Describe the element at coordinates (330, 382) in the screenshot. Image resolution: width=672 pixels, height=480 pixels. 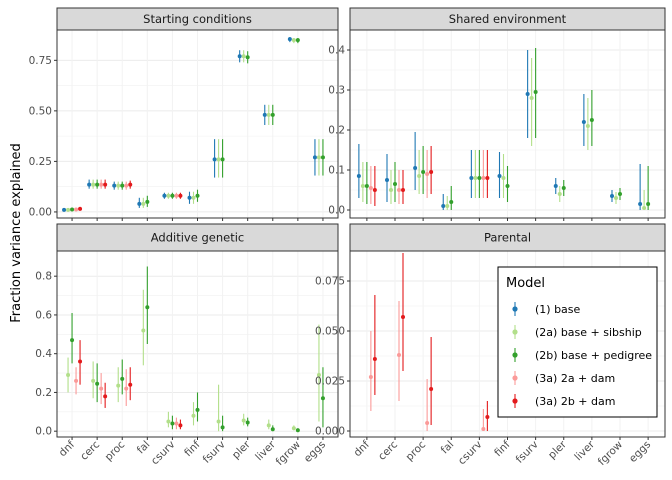
I see `y-tick-label: 0.025` at that location.